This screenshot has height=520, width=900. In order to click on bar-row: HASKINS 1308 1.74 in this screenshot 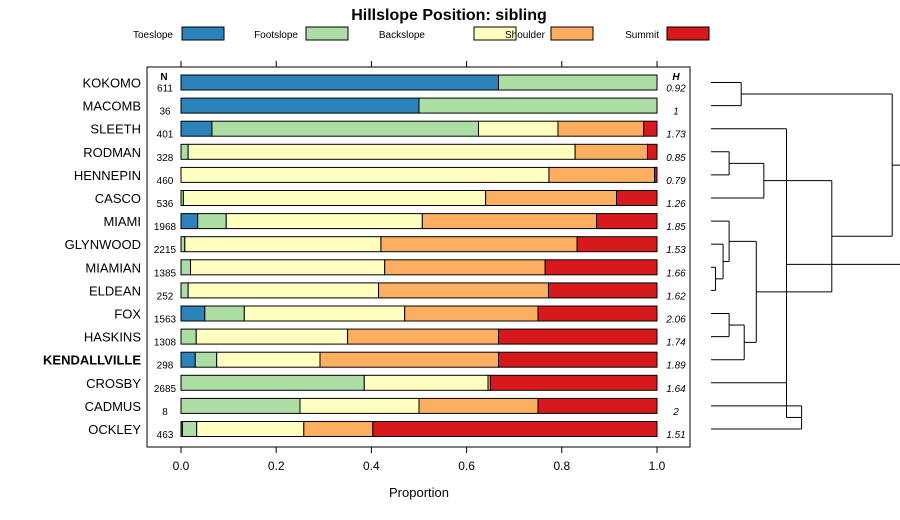, I will do `click(385, 338)`.